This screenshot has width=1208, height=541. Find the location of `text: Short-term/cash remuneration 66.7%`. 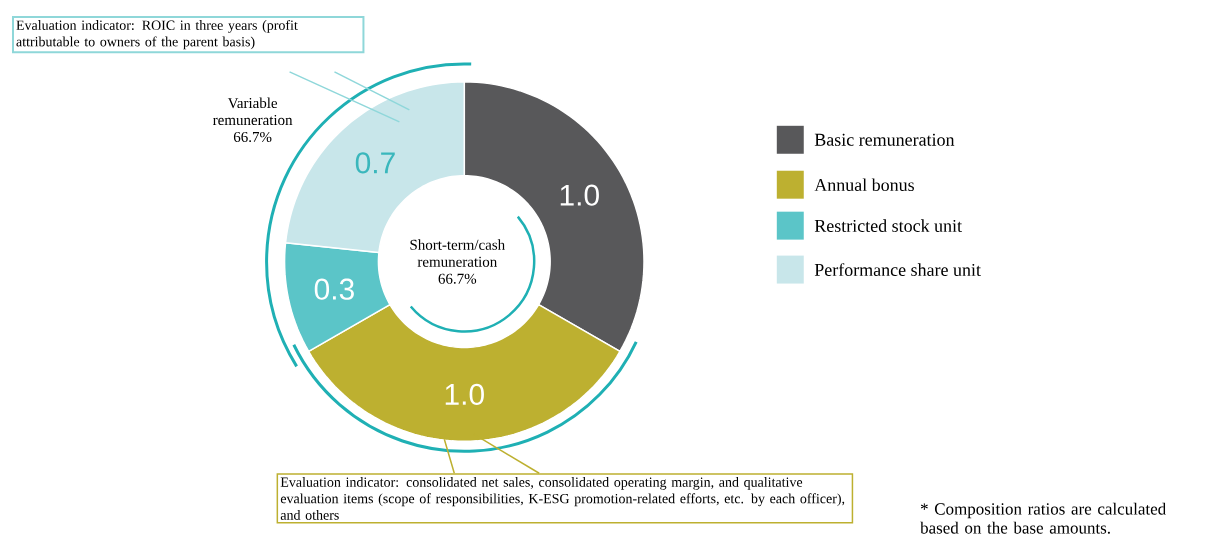

text: Short-term/cash remuneration 66.7% is located at coordinates (457, 261).